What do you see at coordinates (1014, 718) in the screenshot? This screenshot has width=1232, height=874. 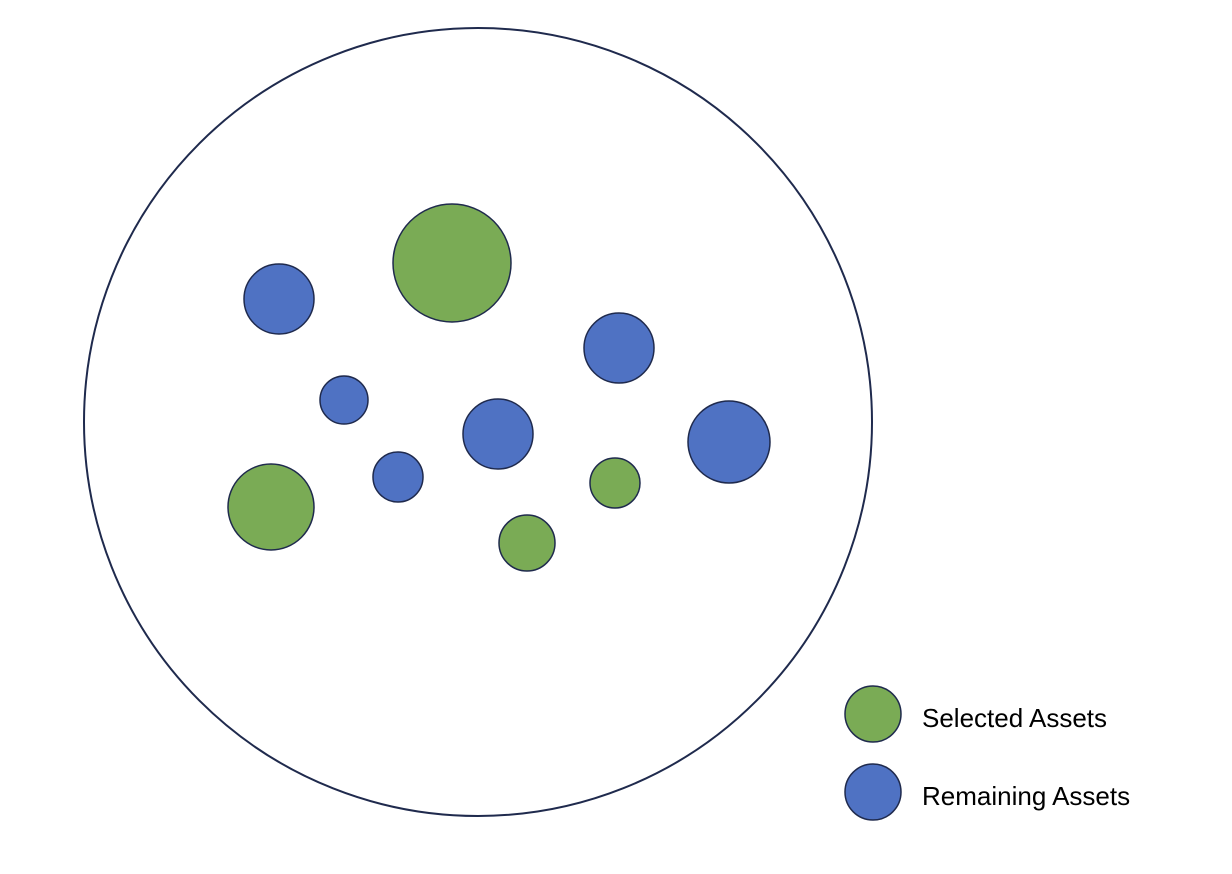 I see `legend-selected-label: Selected Assets` at bounding box center [1014, 718].